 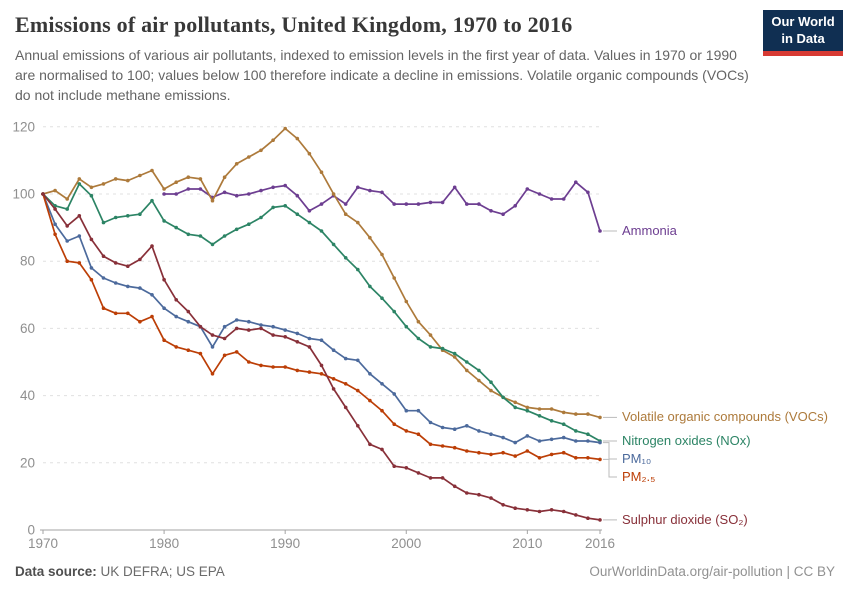 What do you see at coordinates (803, 38) in the screenshot?
I see `owid-logo-line2: in Data` at bounding box center [803, 38].